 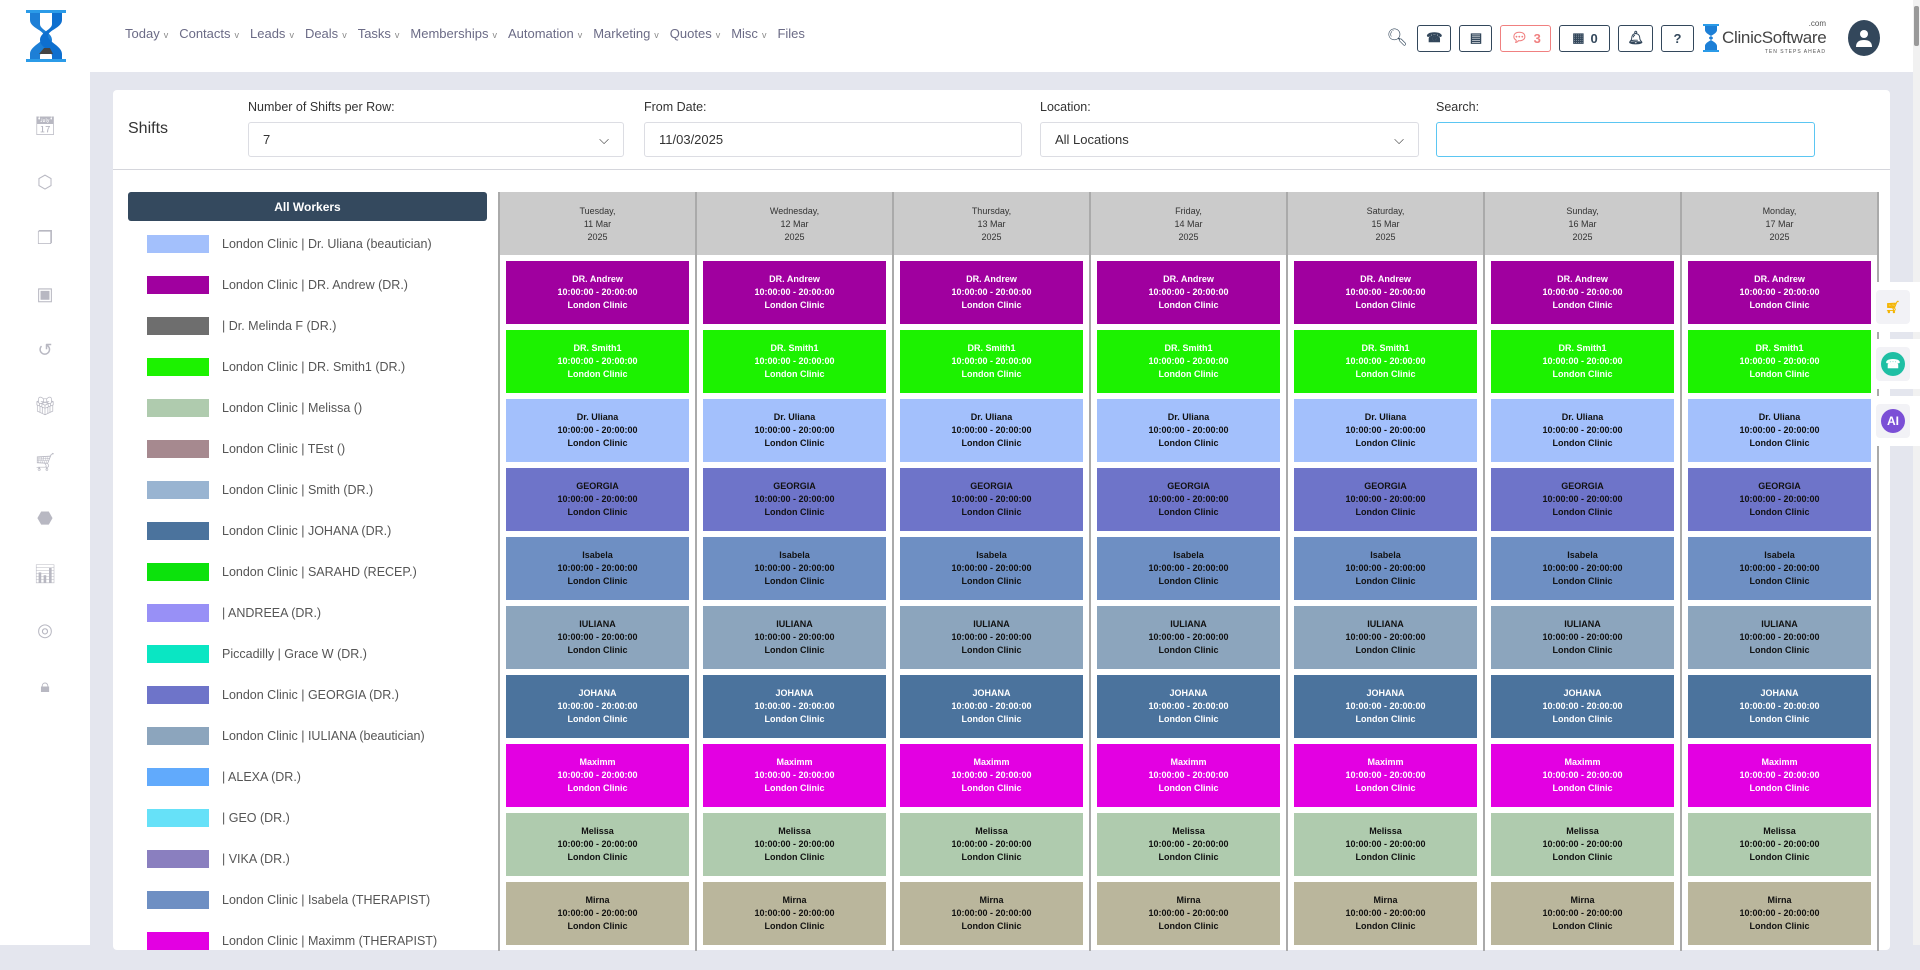 What do you see at coordinates (45, 181) in the screenshot?
I see `box-icon: ⬡` at bounding box center [45, 181].